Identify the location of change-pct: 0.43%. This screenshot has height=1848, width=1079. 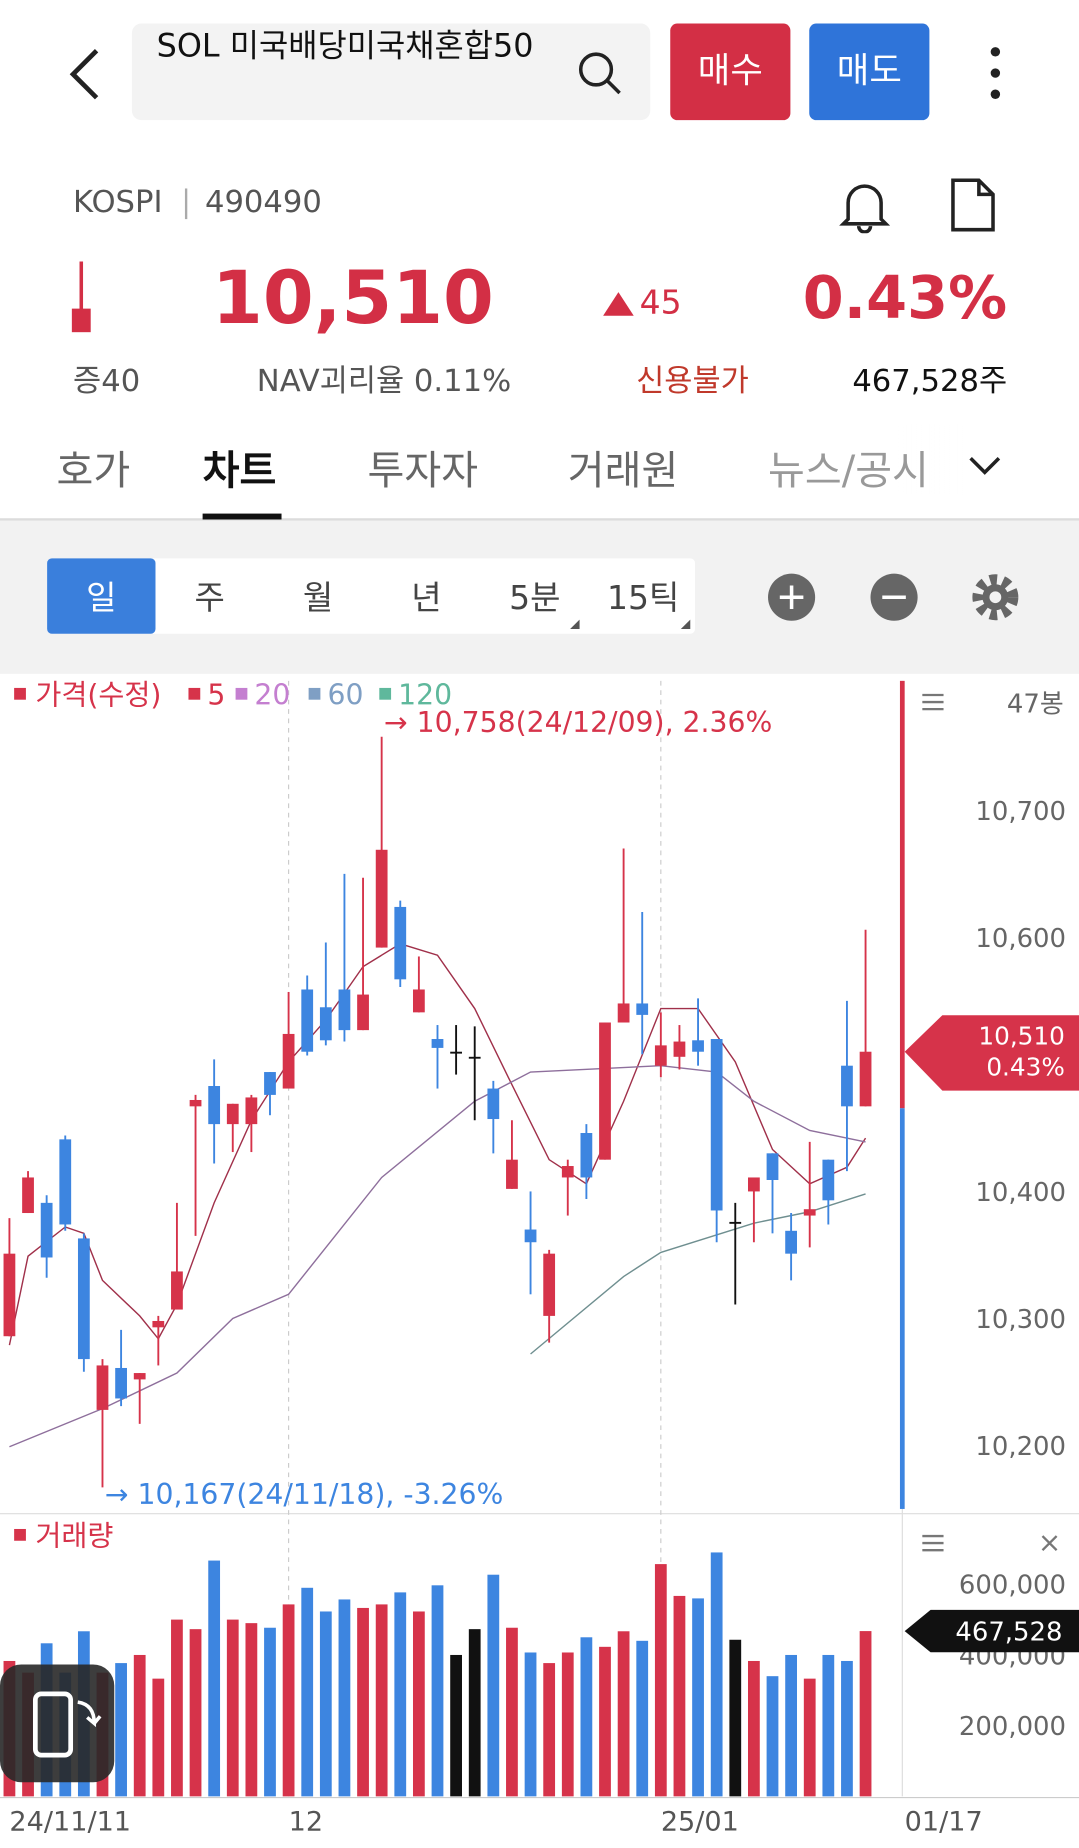
(905, 298).